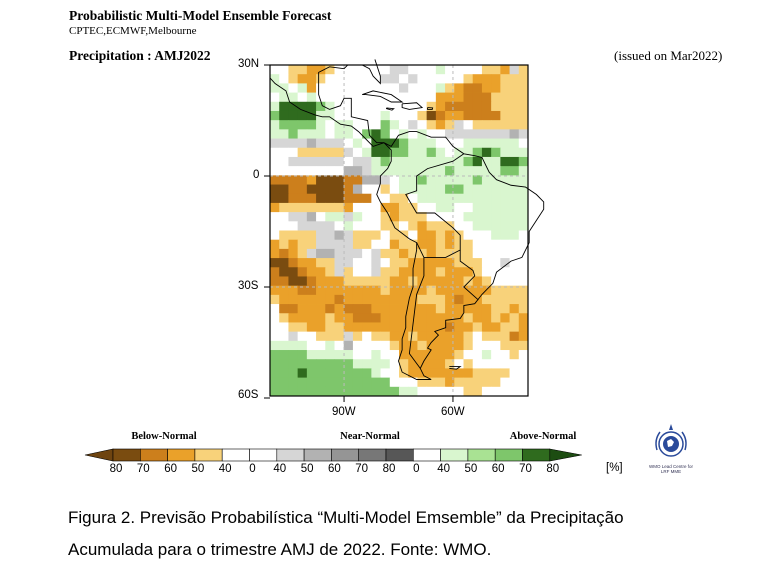  I want to click on south-america-coast, so click(460, 255).